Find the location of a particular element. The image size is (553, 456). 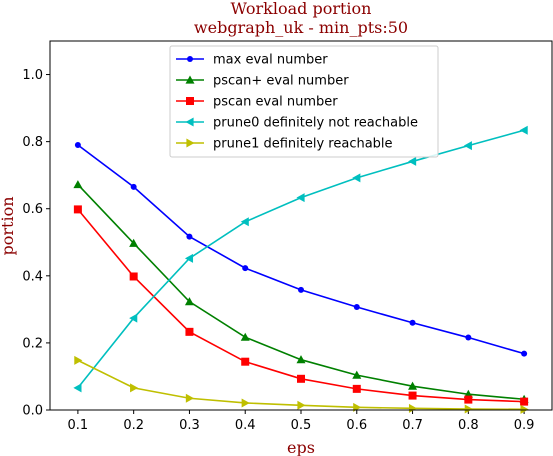

legend-entry: pscan+ eval number is located at coordinates (281, 81).